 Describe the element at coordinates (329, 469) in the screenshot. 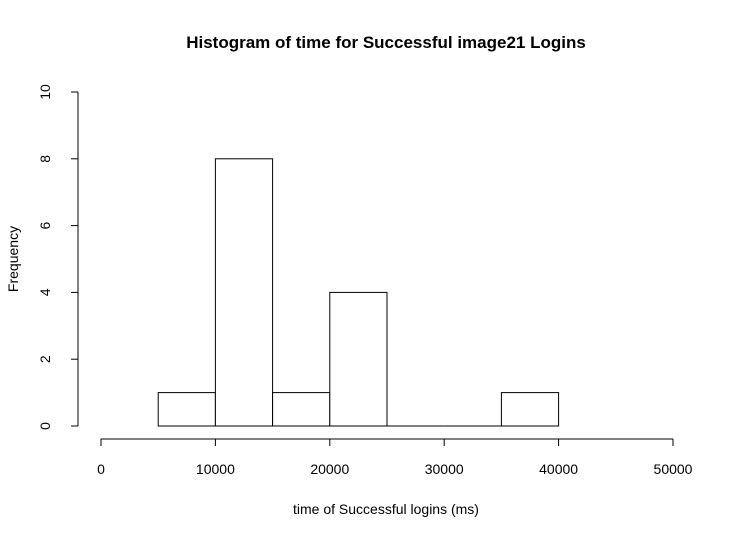

I see `x-tick-label: 20000` at that location.